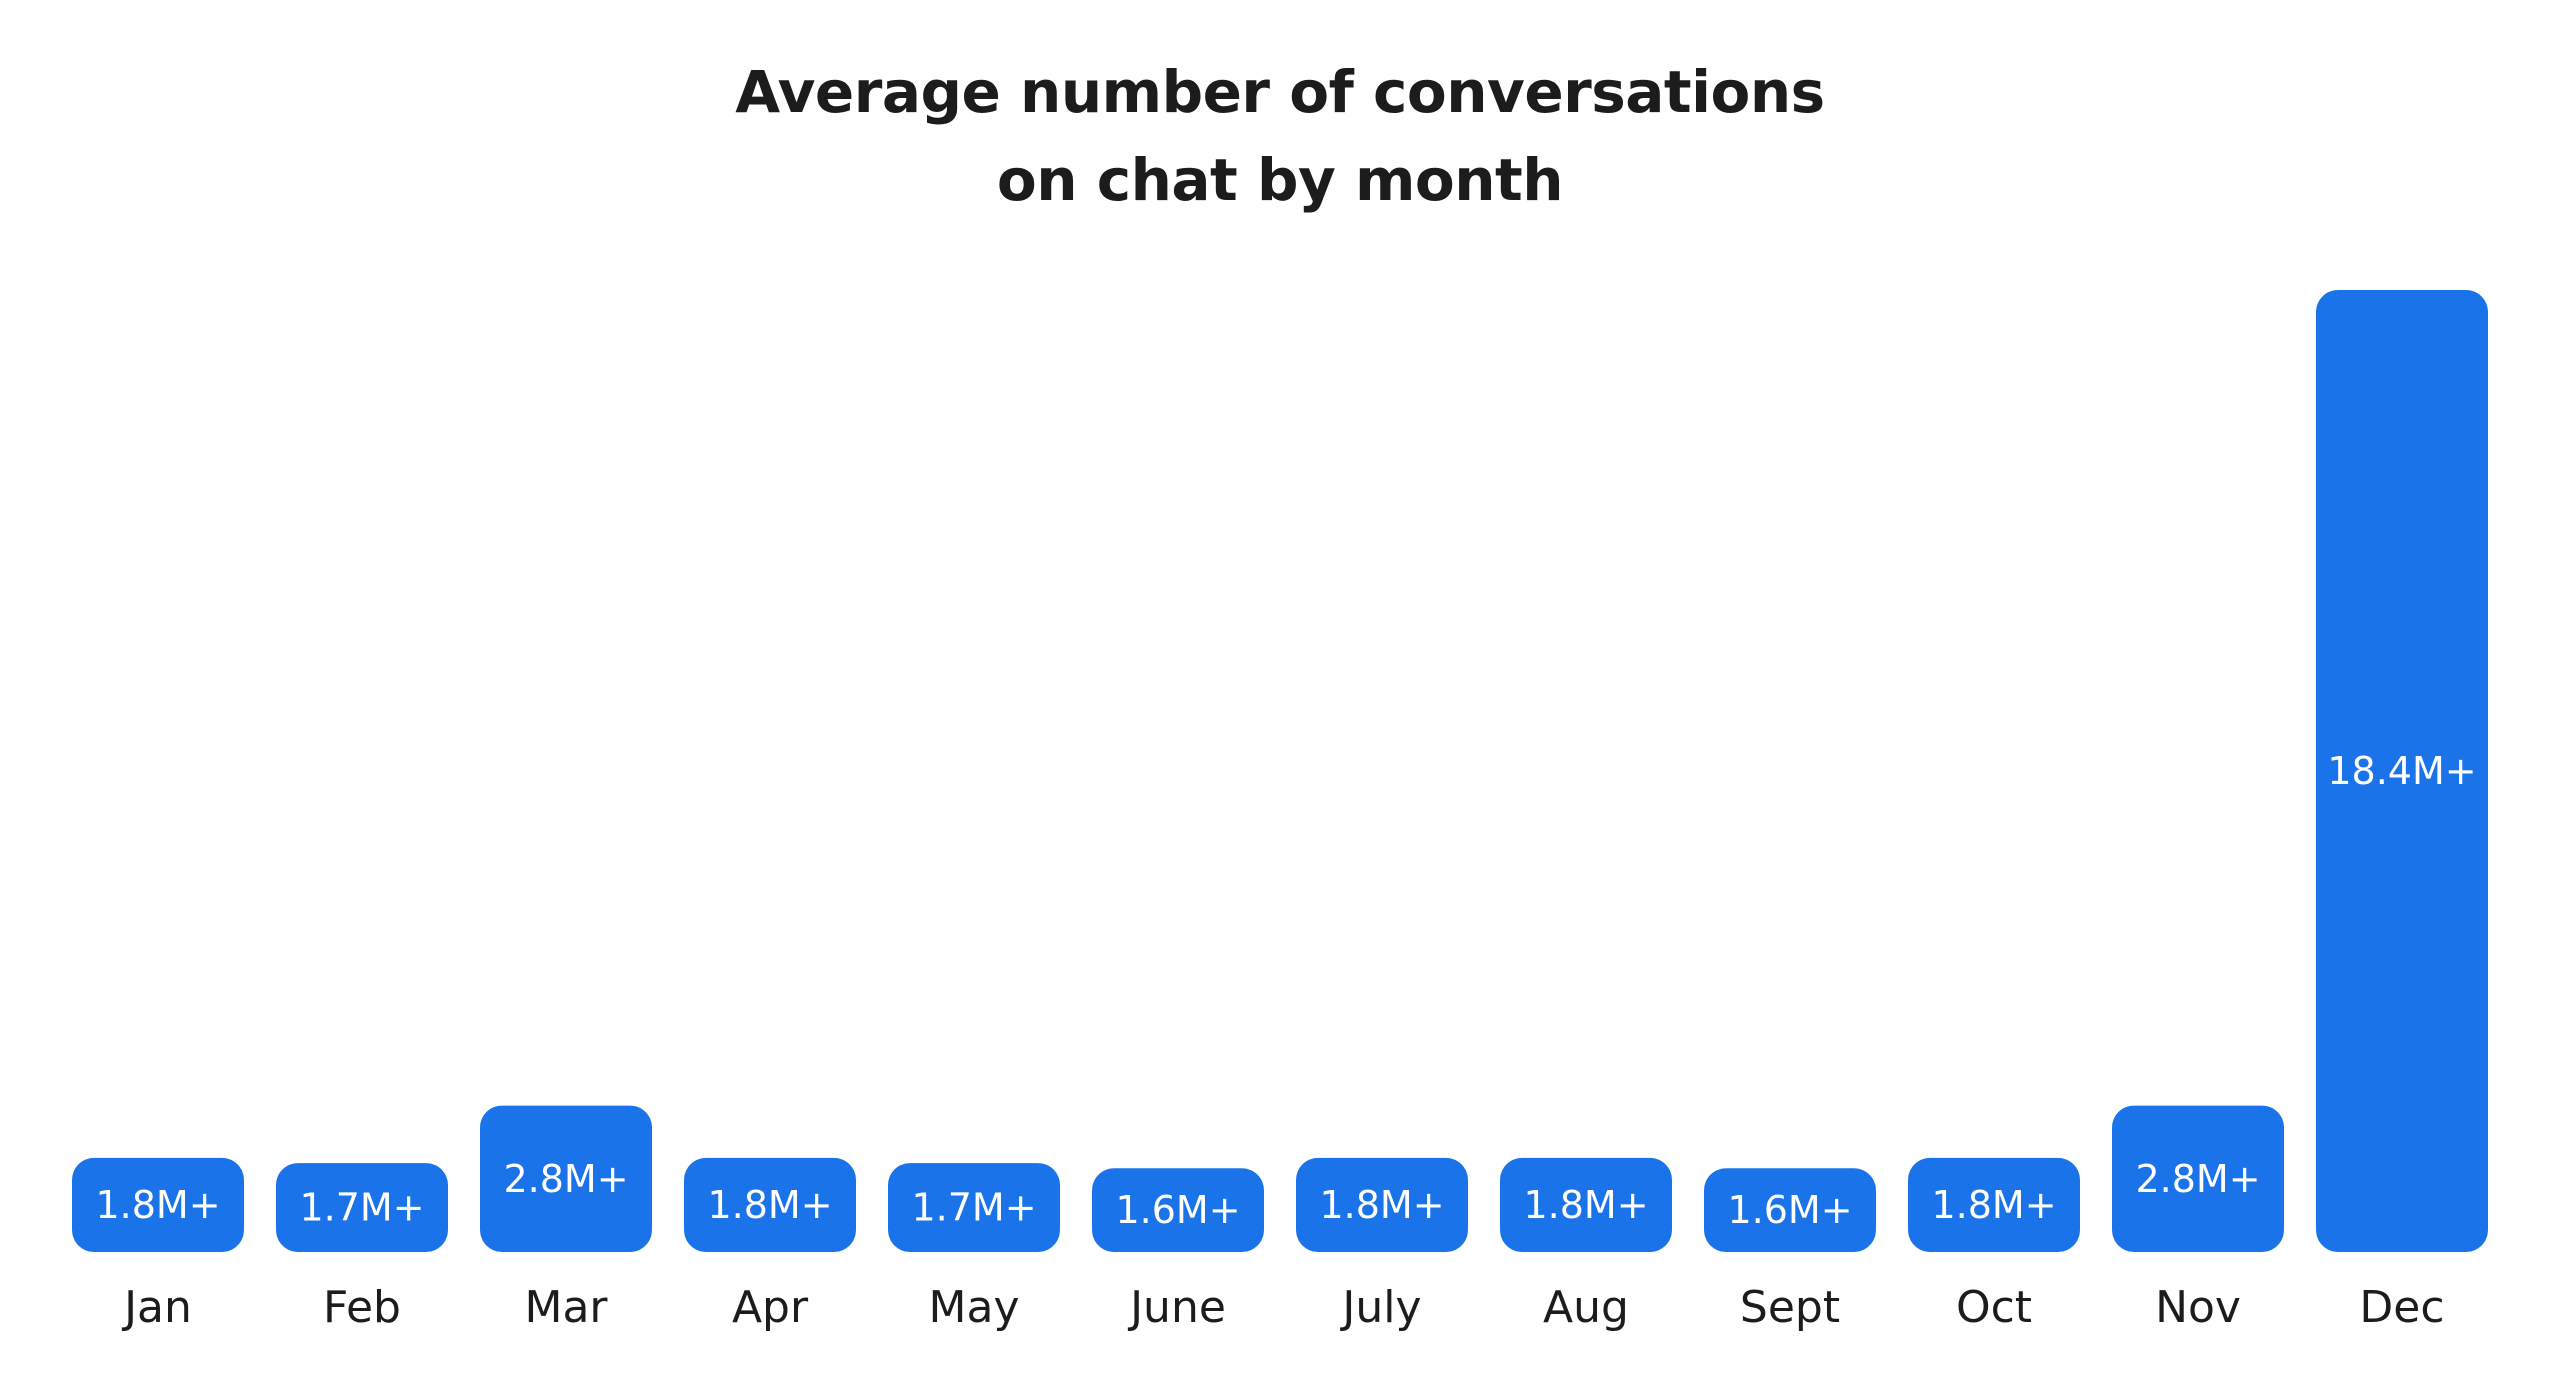 This screenshot has height=1382, width=2560. Describe the element at coordinates (1282, 1307) in the screenshot. I see `category-labels-group: Jan Feb Mar Apr May June July Aug Sept Oct Nov Dec` at that location.